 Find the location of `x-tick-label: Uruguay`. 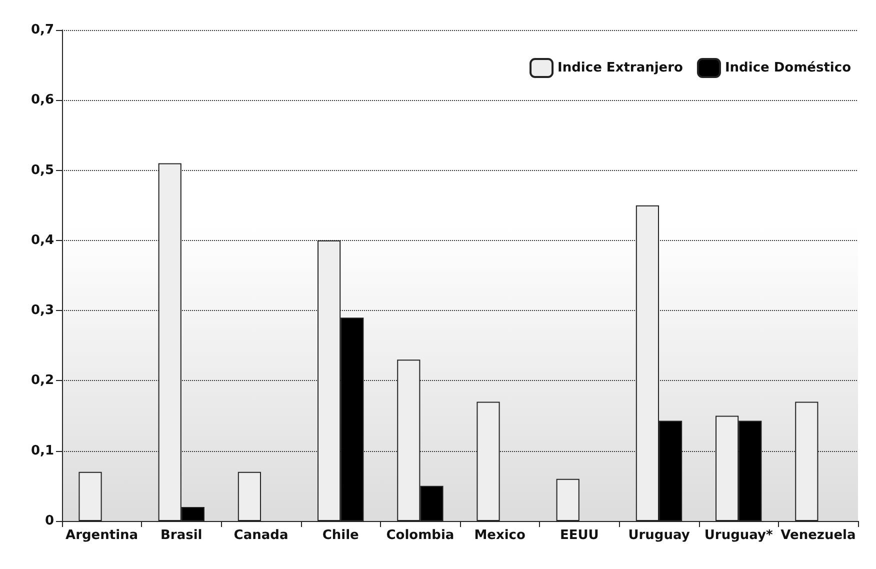

x-tick-label: Uruguay is located at coordinates (659, 535).